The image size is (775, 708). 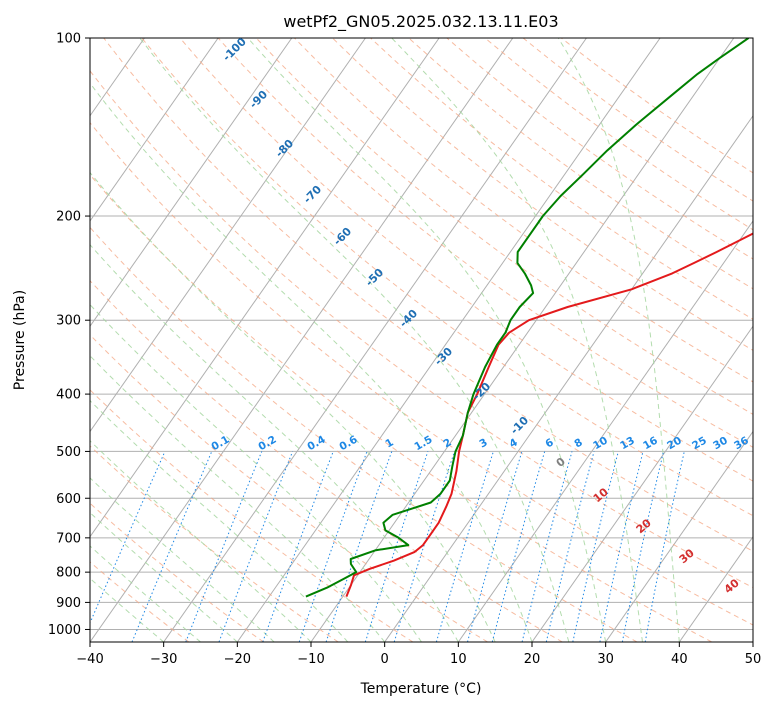 I want to click on y-tick-label: 100, so click(x=68, y=39).